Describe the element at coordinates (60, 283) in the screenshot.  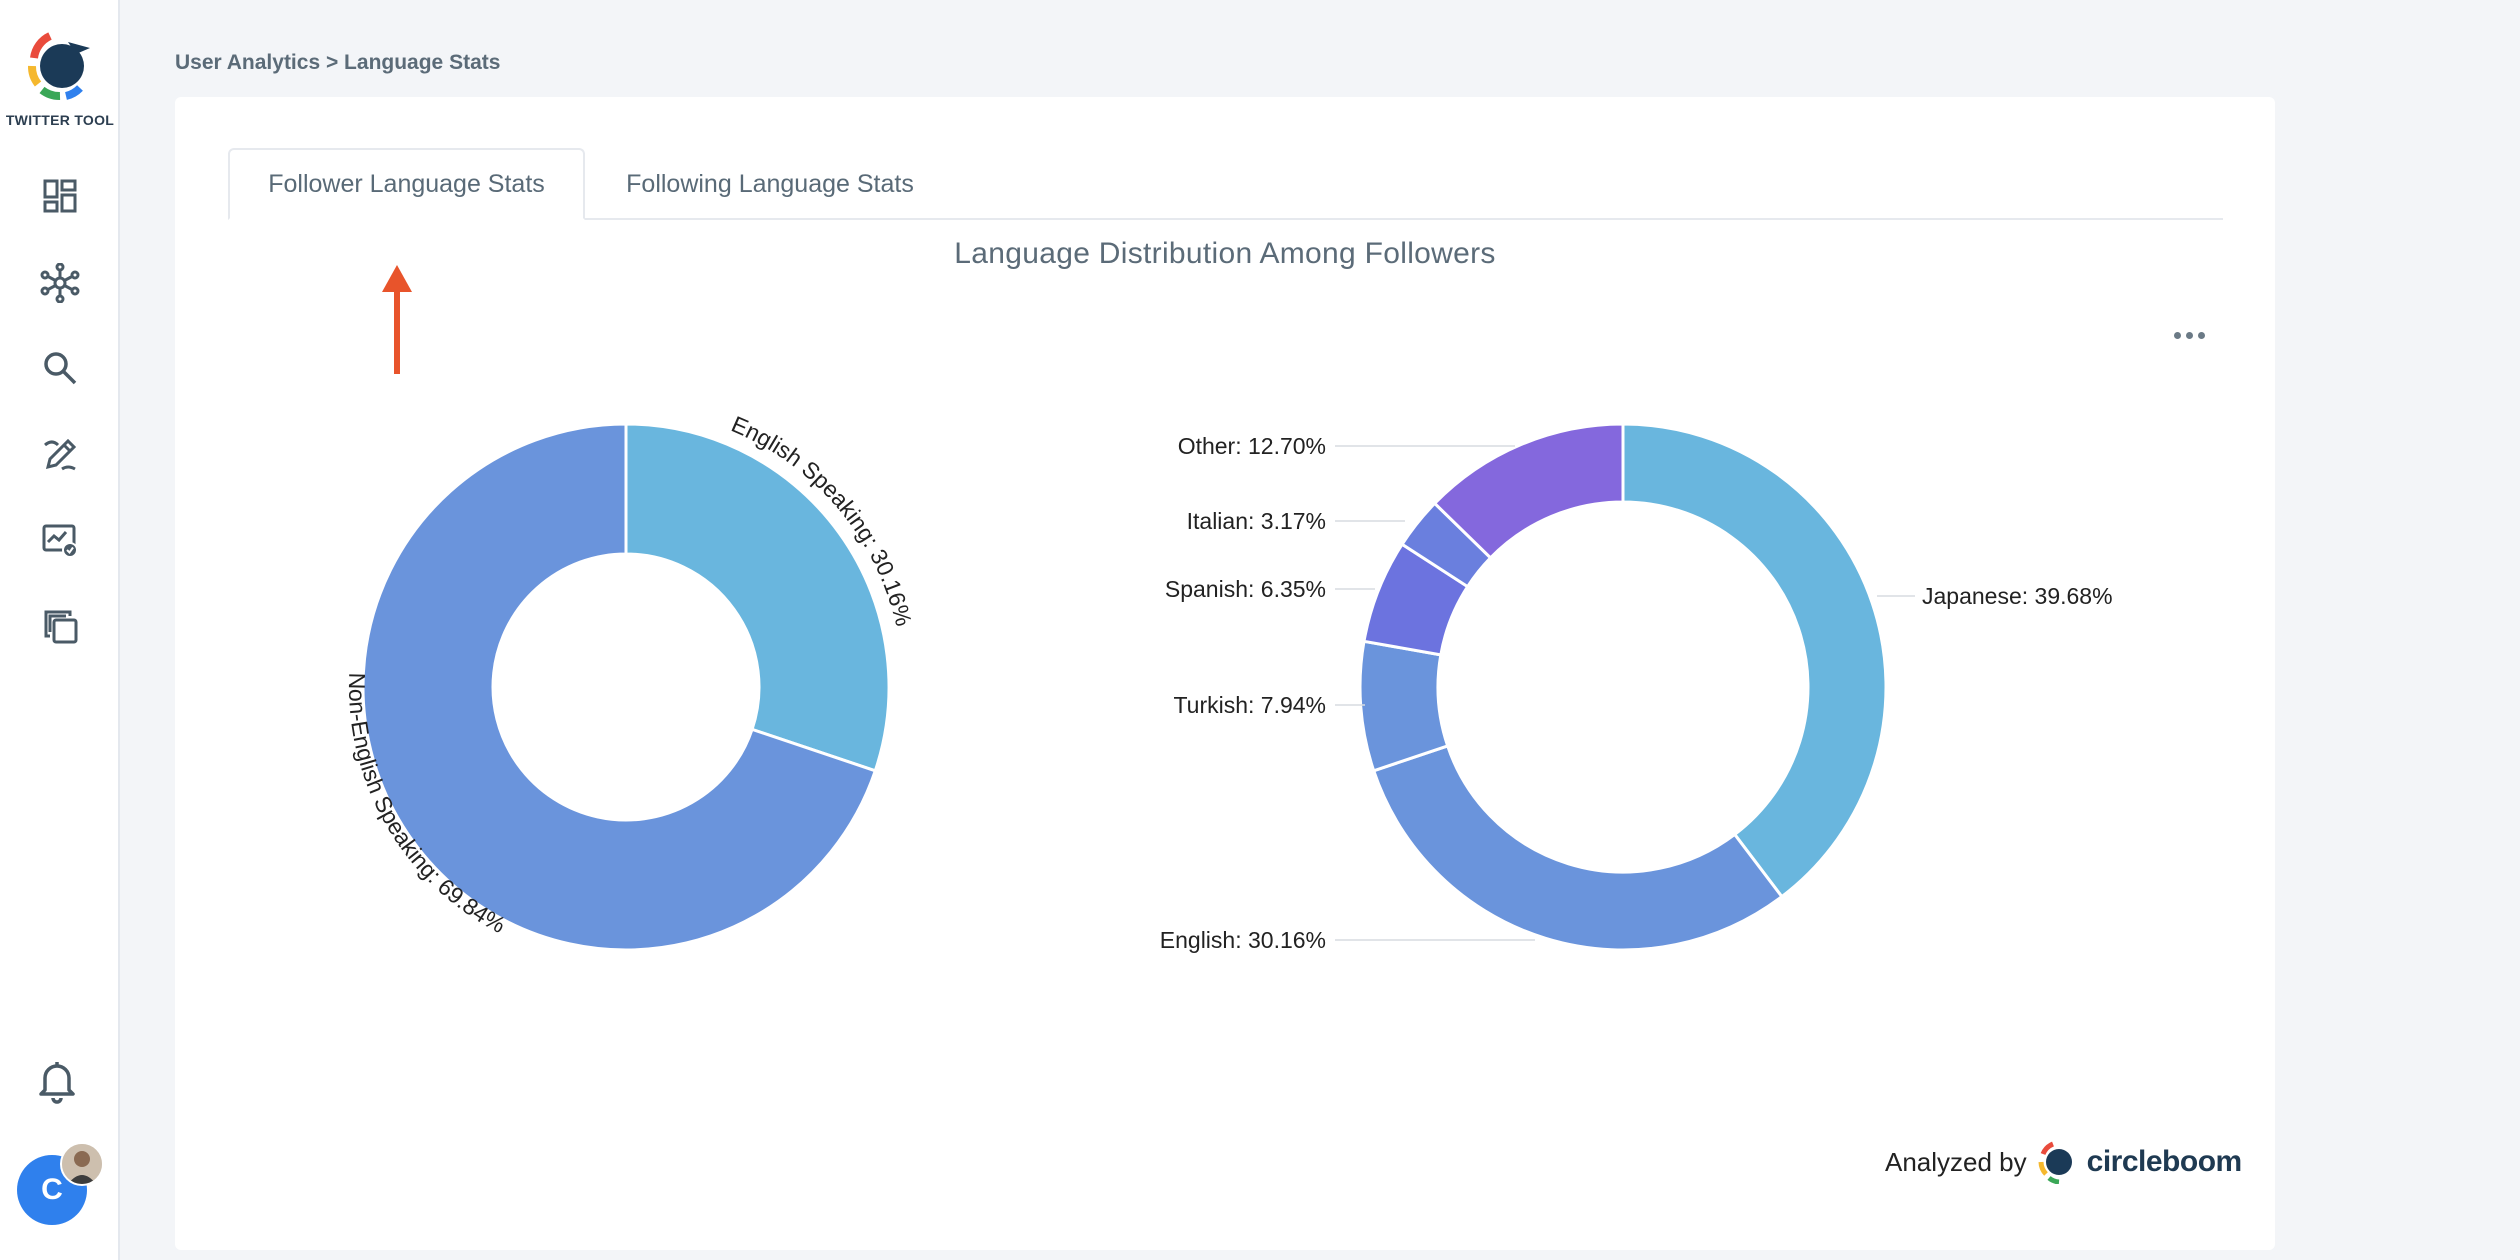
I see `network-icon` at that location.